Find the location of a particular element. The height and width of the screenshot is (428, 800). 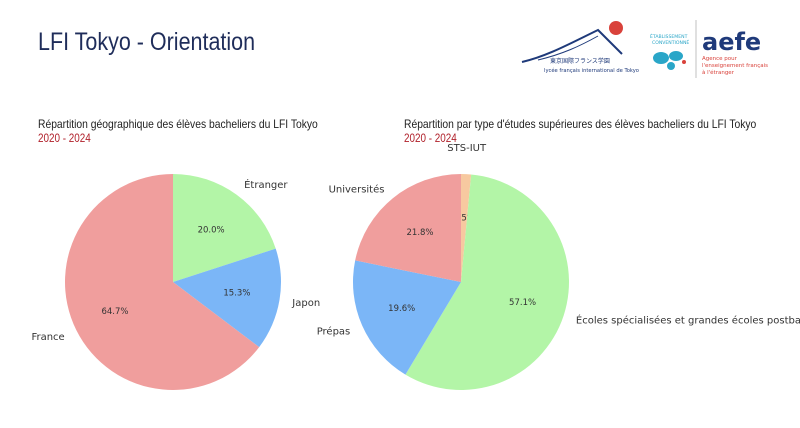

pie1-pct-label-1: 15.3% is located at coordinates (236, 294).